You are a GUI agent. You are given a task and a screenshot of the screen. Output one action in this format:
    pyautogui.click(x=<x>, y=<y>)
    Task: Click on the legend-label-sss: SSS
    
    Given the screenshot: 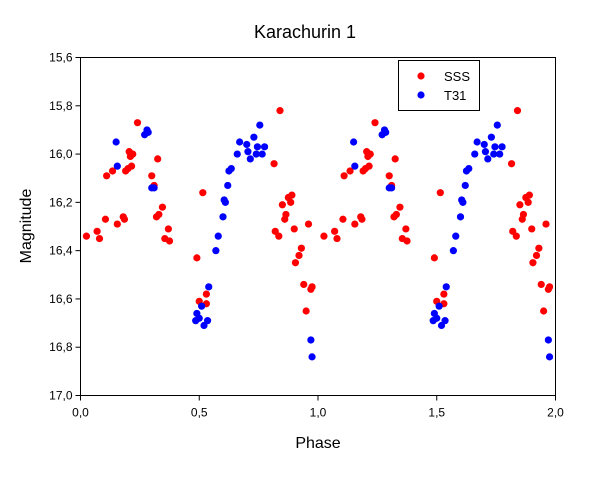 What is the action you would take?
    pyautogui.click(x=457, y=76)
    